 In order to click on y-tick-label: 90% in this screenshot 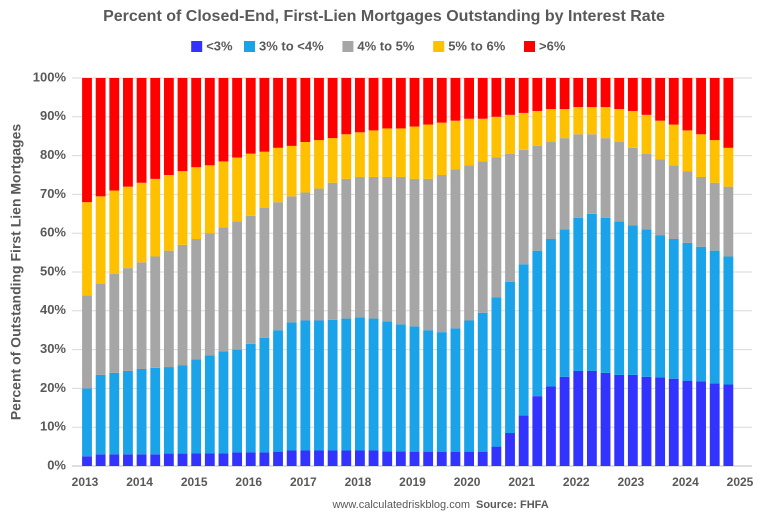, I will do `click(53, 115)`.